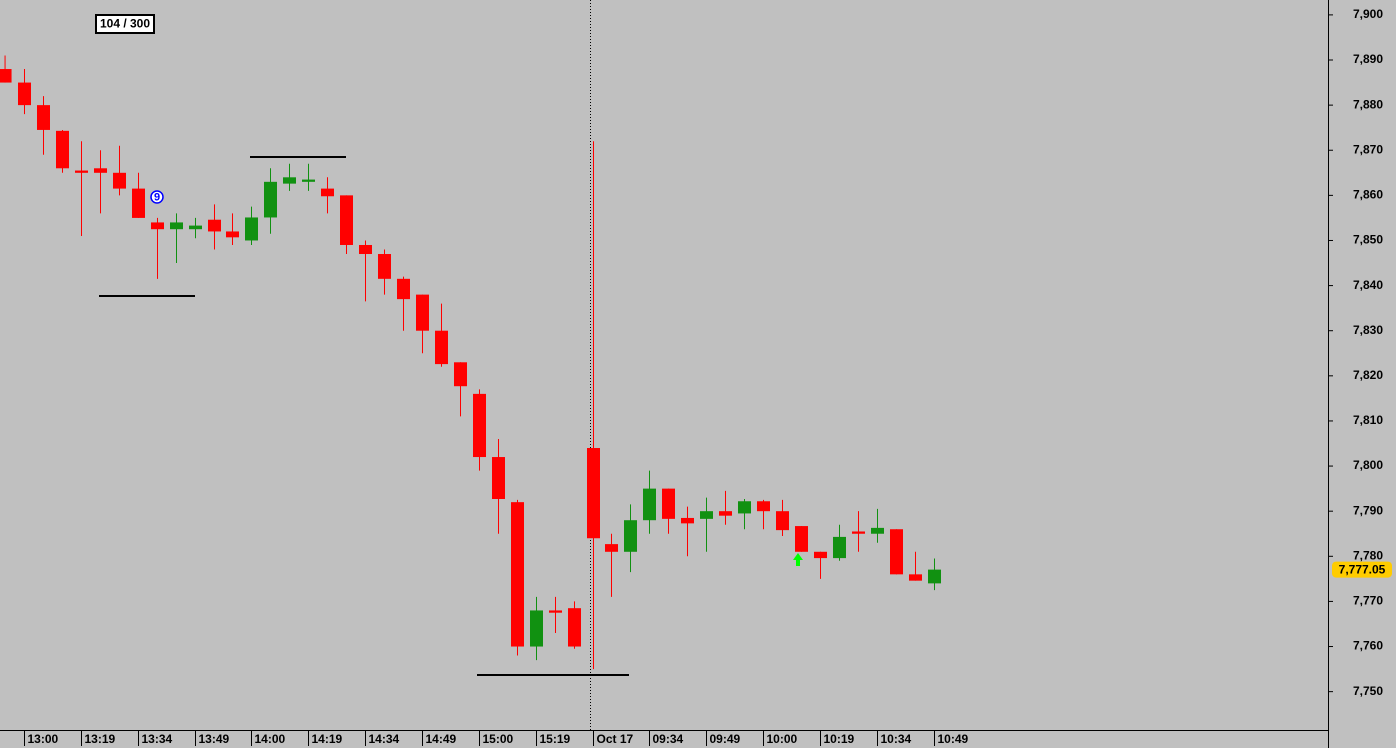 The height and width of the screenshot is (748, 1396). I want to click on y-tick-label: 7,890, so click(1368, 59).